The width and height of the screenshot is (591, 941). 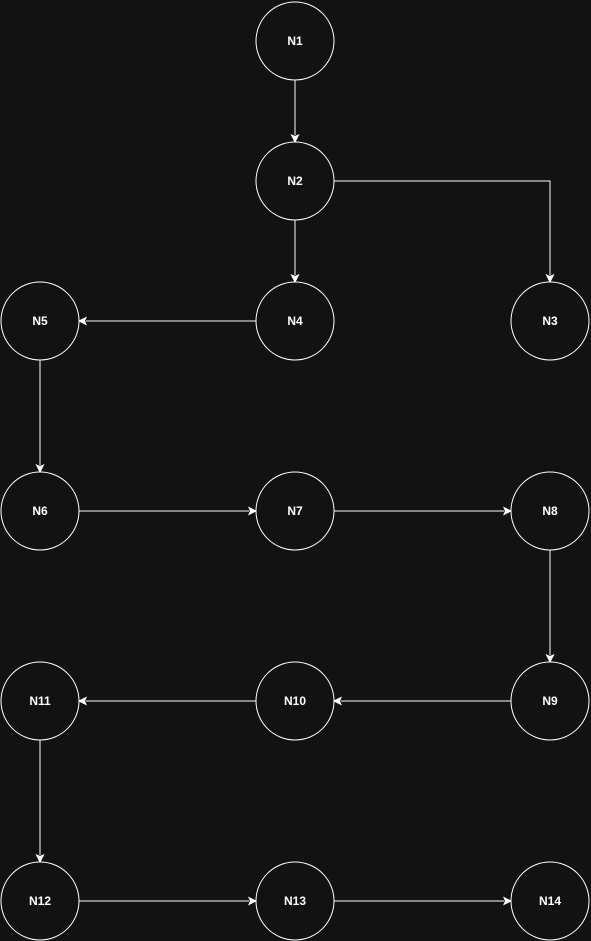 I want to click on node-n11: N11, so click(x=40, y=701).